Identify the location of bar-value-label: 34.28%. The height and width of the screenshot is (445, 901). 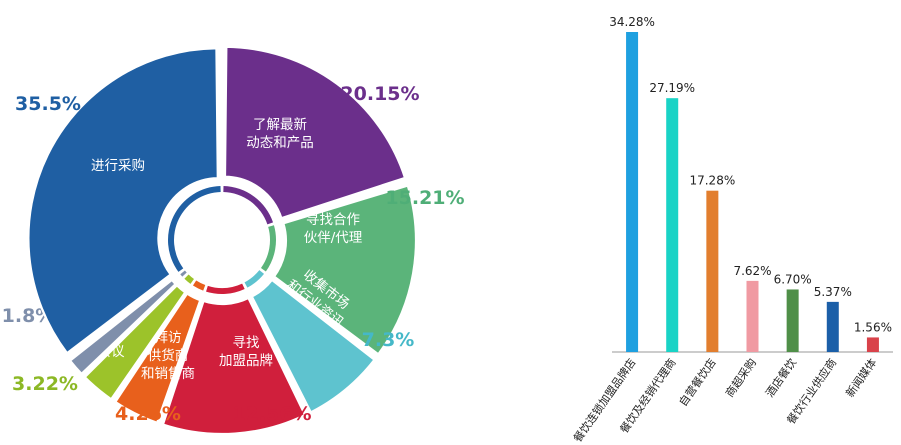
(632, 22).